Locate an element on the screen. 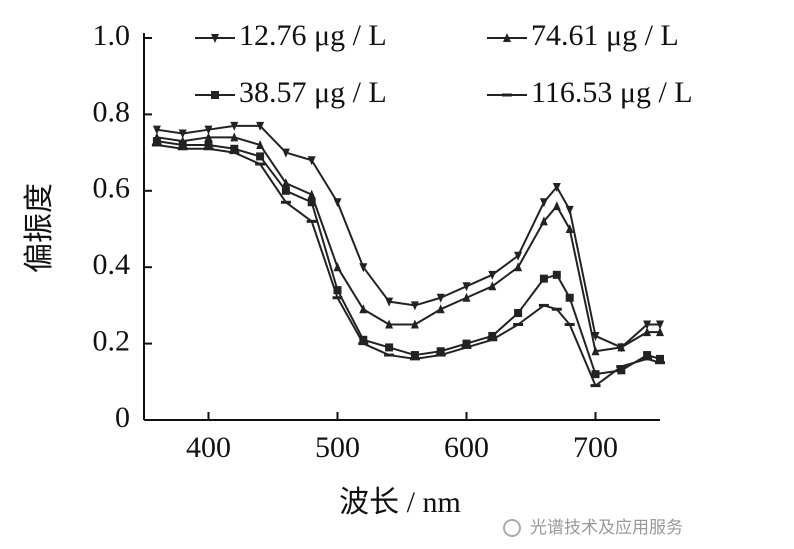 The height and width of the screenshot is (549, 794). legend-label: 74.61 μg / L is located at coordinates (605, 35).